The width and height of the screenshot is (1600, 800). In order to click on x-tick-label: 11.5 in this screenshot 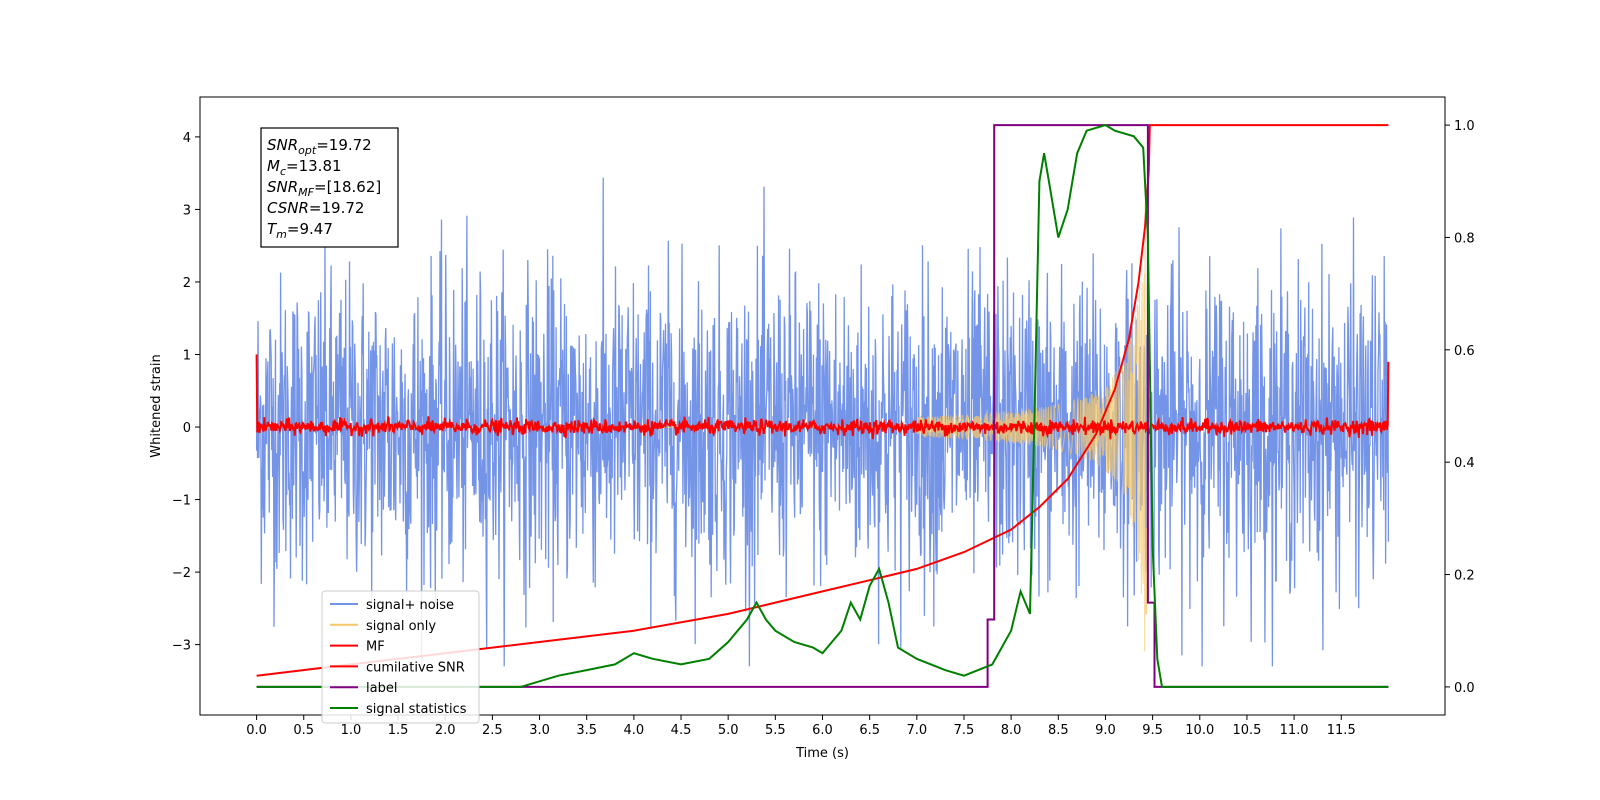, I will do `click(1341, 730)`.